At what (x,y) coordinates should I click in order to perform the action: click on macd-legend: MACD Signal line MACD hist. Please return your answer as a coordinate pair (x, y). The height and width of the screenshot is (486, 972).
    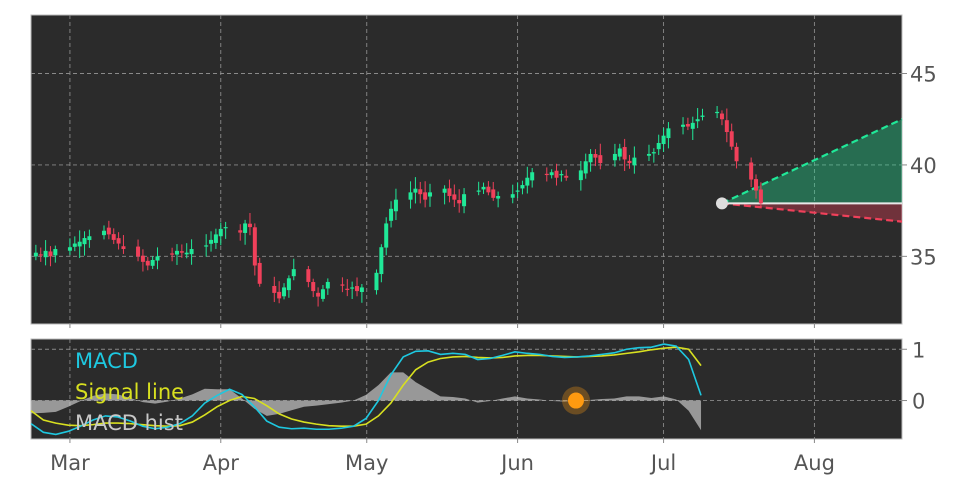
    Looking at the image, I should click on (129, 392).